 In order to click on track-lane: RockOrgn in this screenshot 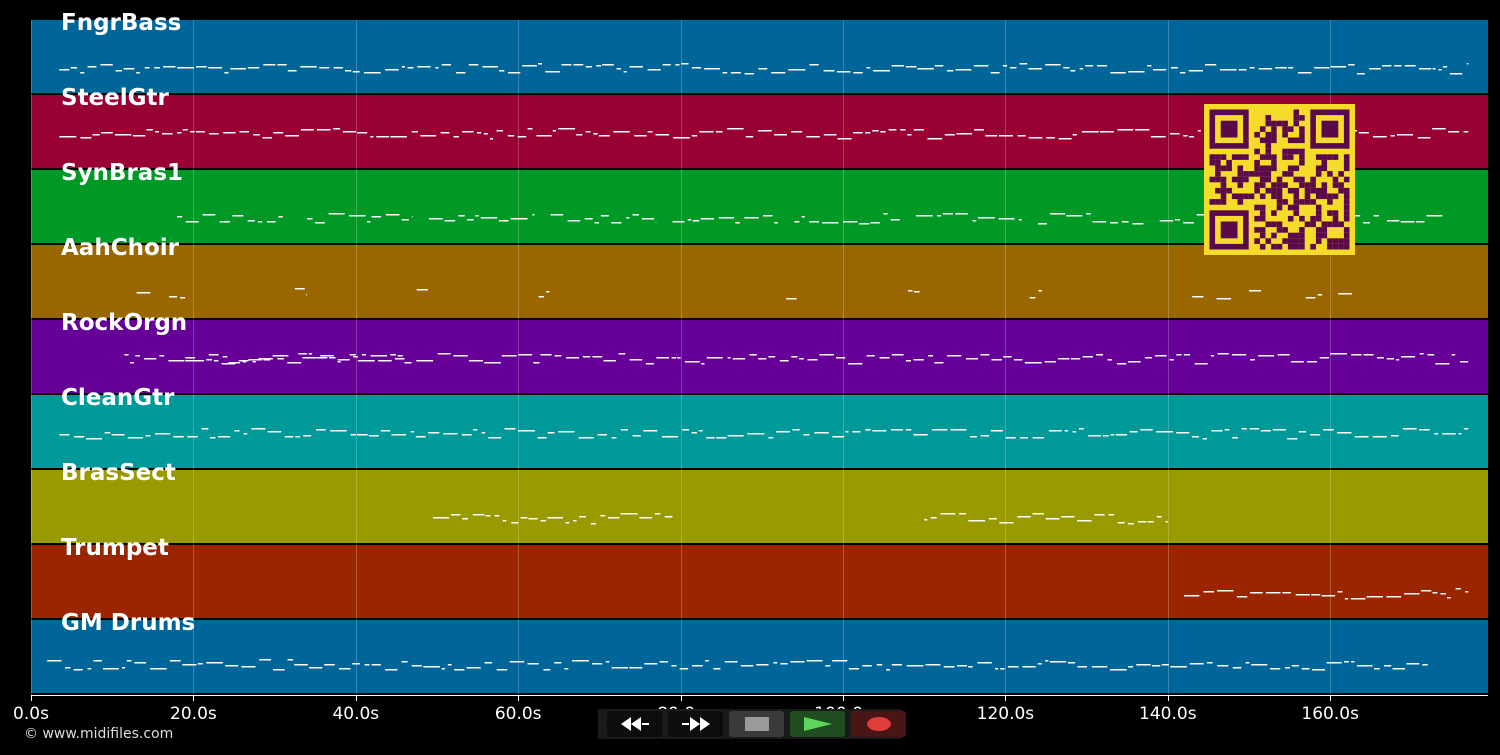, I will do `click(759, 351)`.